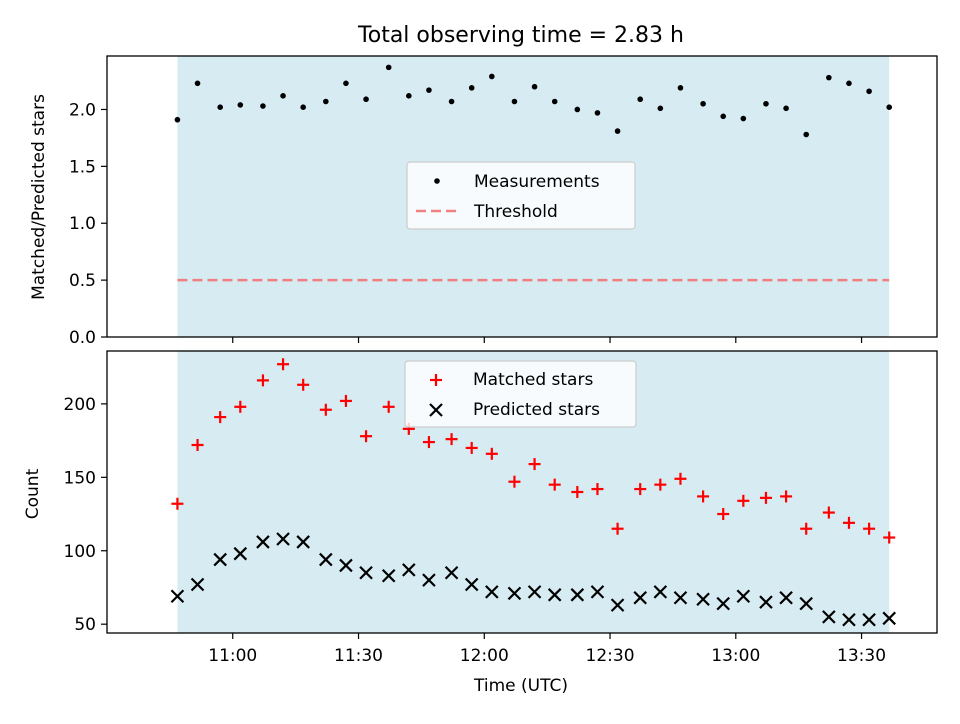 The width and height of the screenshot is (960, 724). Describe the element at coordinates (80, 478) in the screenshot. I see `bottom-ytick-label: 150` at that location.